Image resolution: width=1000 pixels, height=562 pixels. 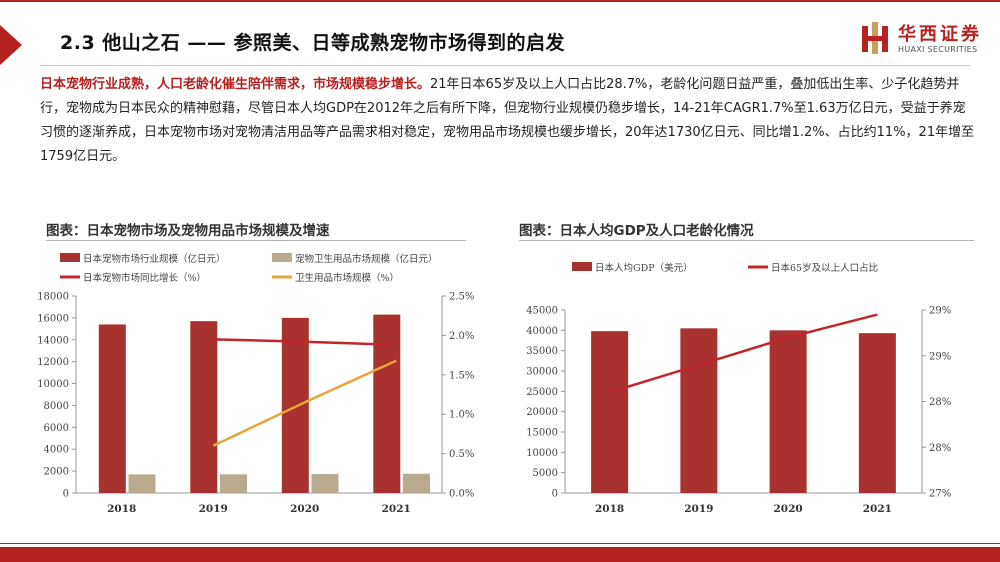 I want to click on chart2-y-tick-label-left: 0, so click(x=555, y=494).